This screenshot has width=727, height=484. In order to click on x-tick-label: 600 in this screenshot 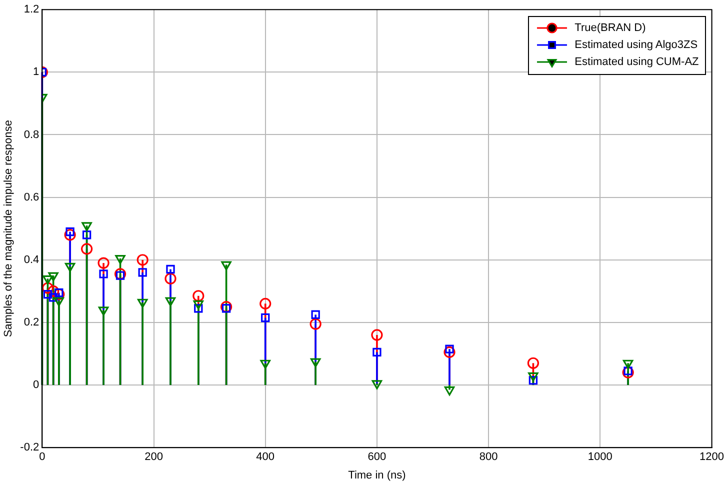, I will do `click(377, 457)`.